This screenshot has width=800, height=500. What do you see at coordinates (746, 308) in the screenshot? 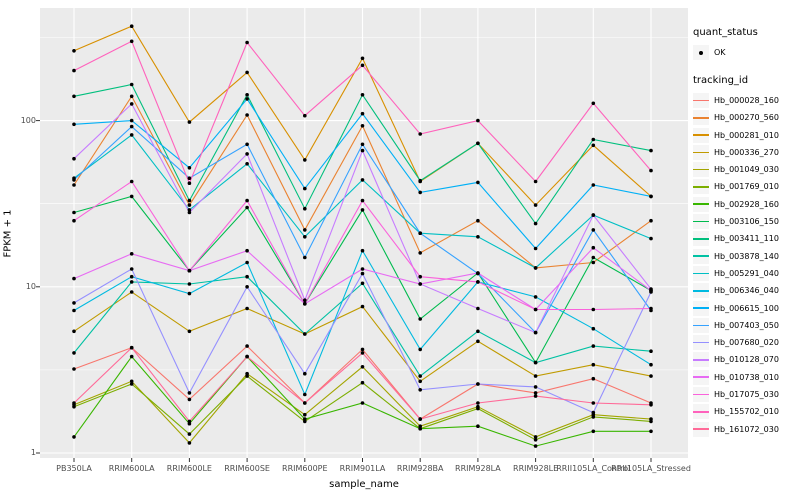
I see `legend-item-label: Hb_006615_100` at bounding box center [746, 308].